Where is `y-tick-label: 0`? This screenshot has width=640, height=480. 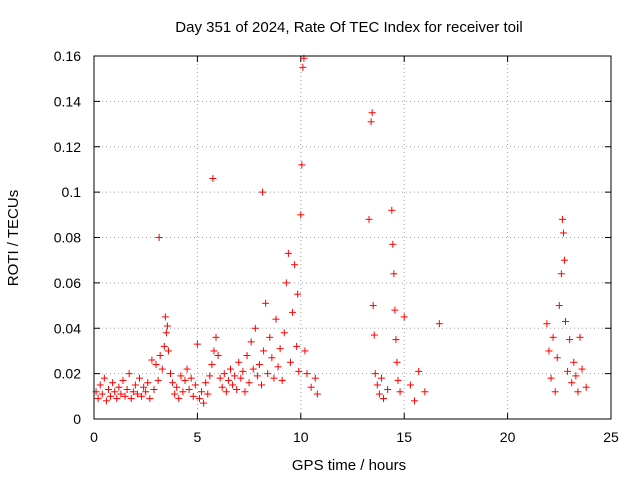 y-tick-label: 0 is located at coordinates (77, 419).